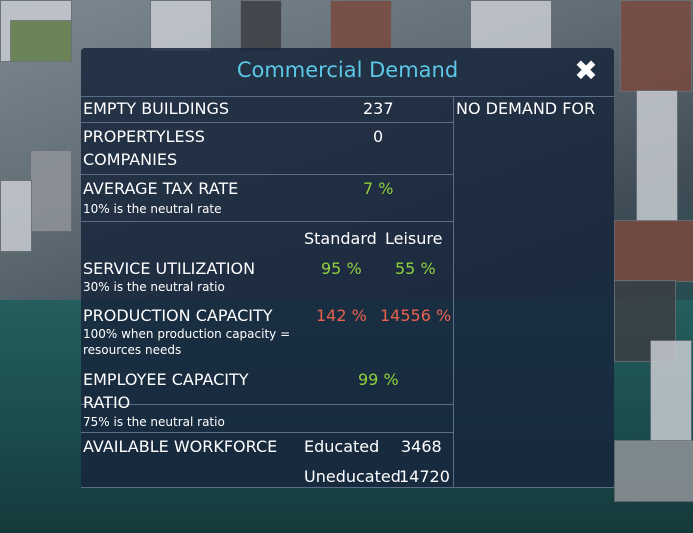  I want to click on production-capacity-sub-line2: resources needs, so click(132, 350).